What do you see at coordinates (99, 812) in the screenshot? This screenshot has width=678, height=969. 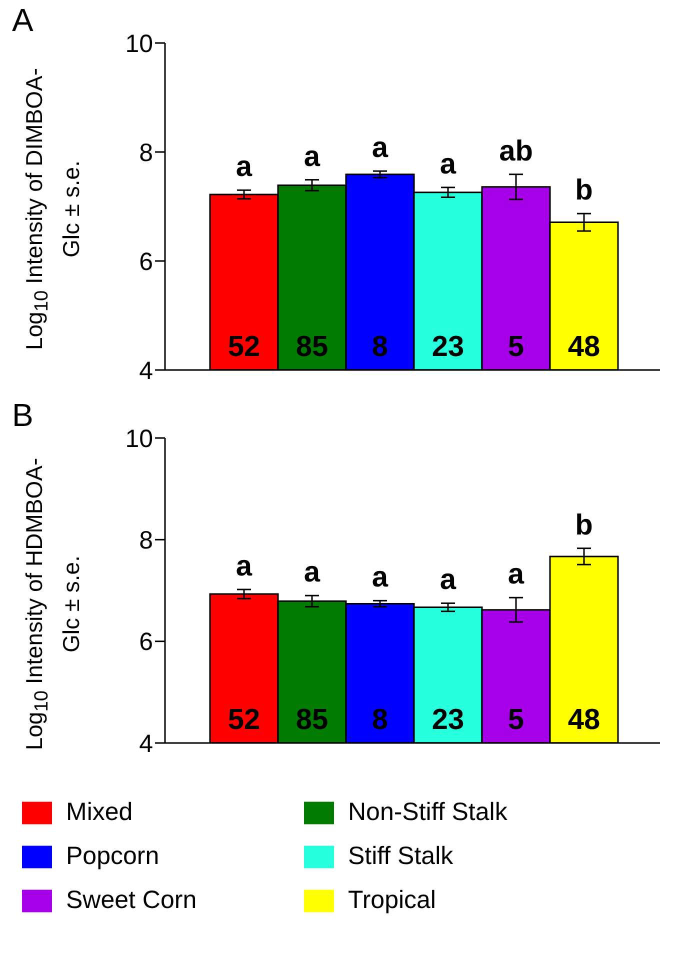 I see `legend-label: Mixed` at bounding box center [99, 812].